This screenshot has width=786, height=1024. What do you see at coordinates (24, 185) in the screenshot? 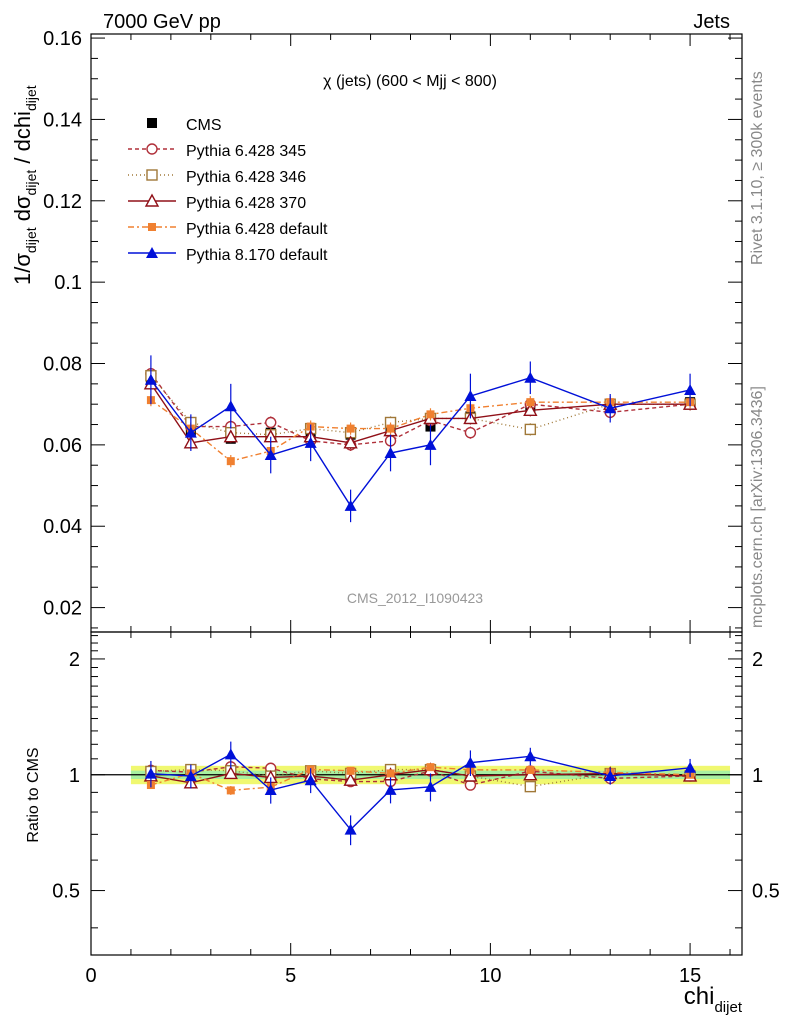
I see `y-axis-label: 1/σdijet dσdijet / dchidijet` at bounding box center [24, 185].